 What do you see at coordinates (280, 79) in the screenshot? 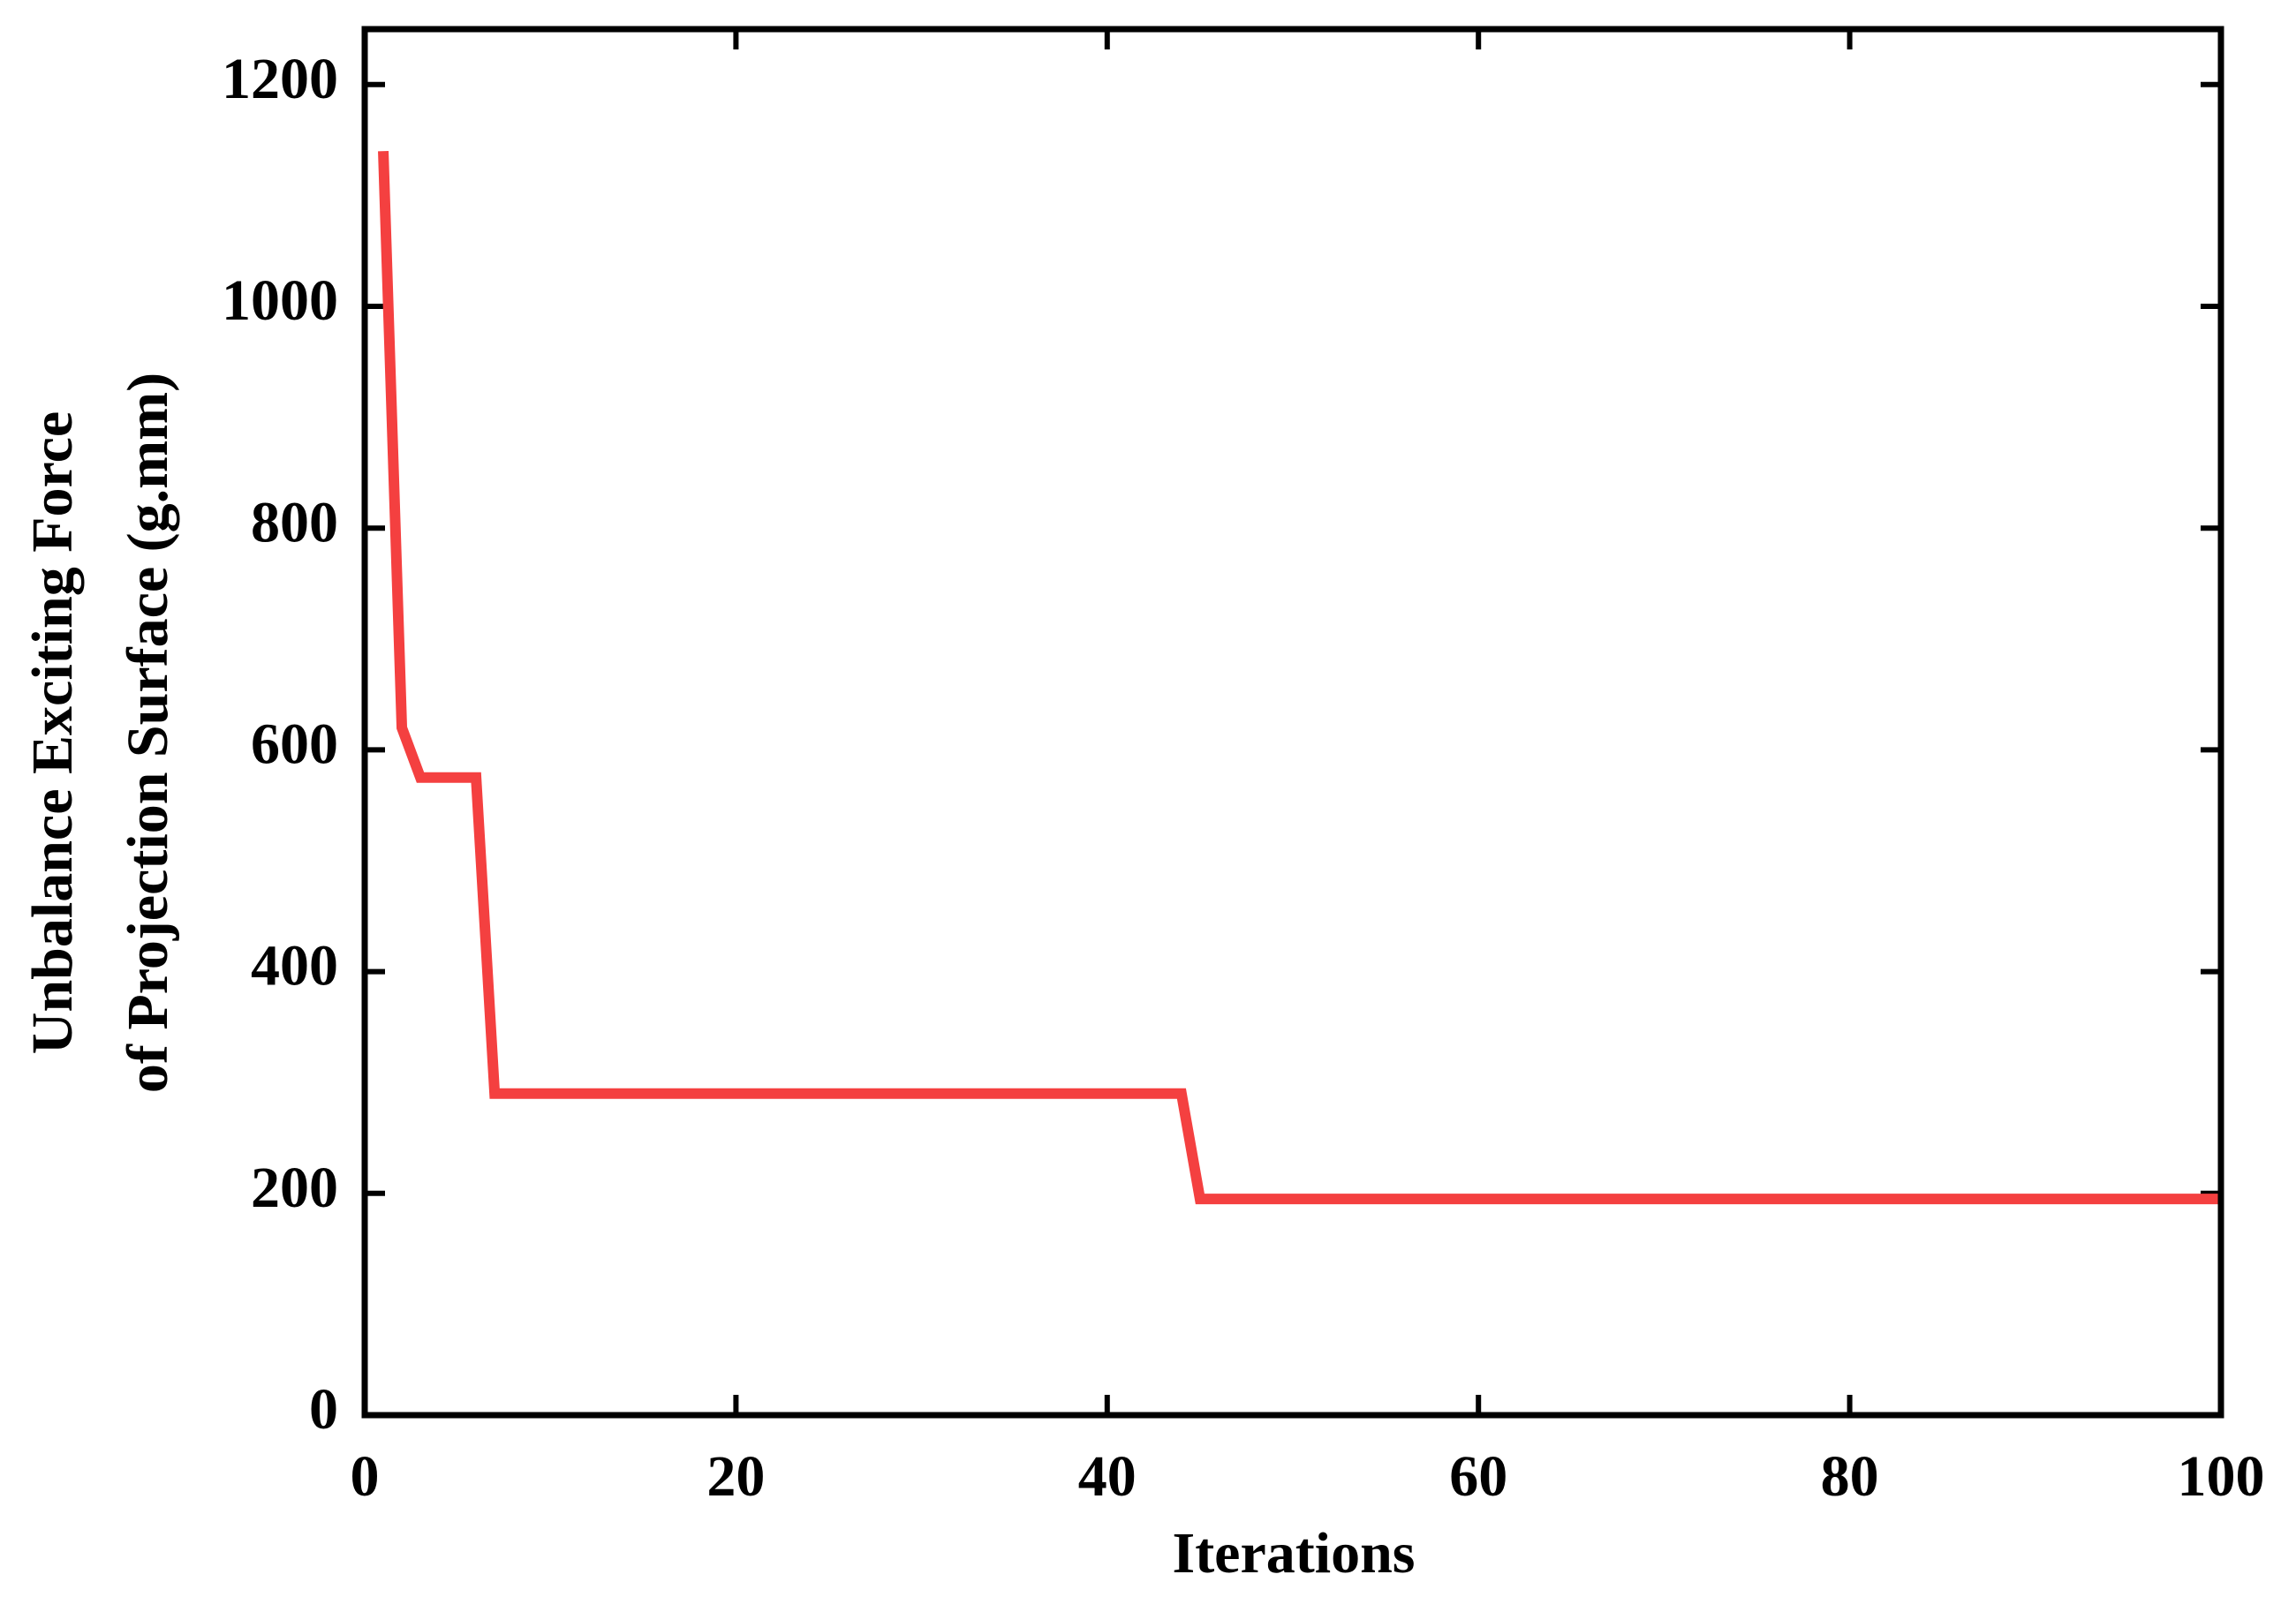
I see `y-tick-label: 1200` at bounding box center [280, 79].